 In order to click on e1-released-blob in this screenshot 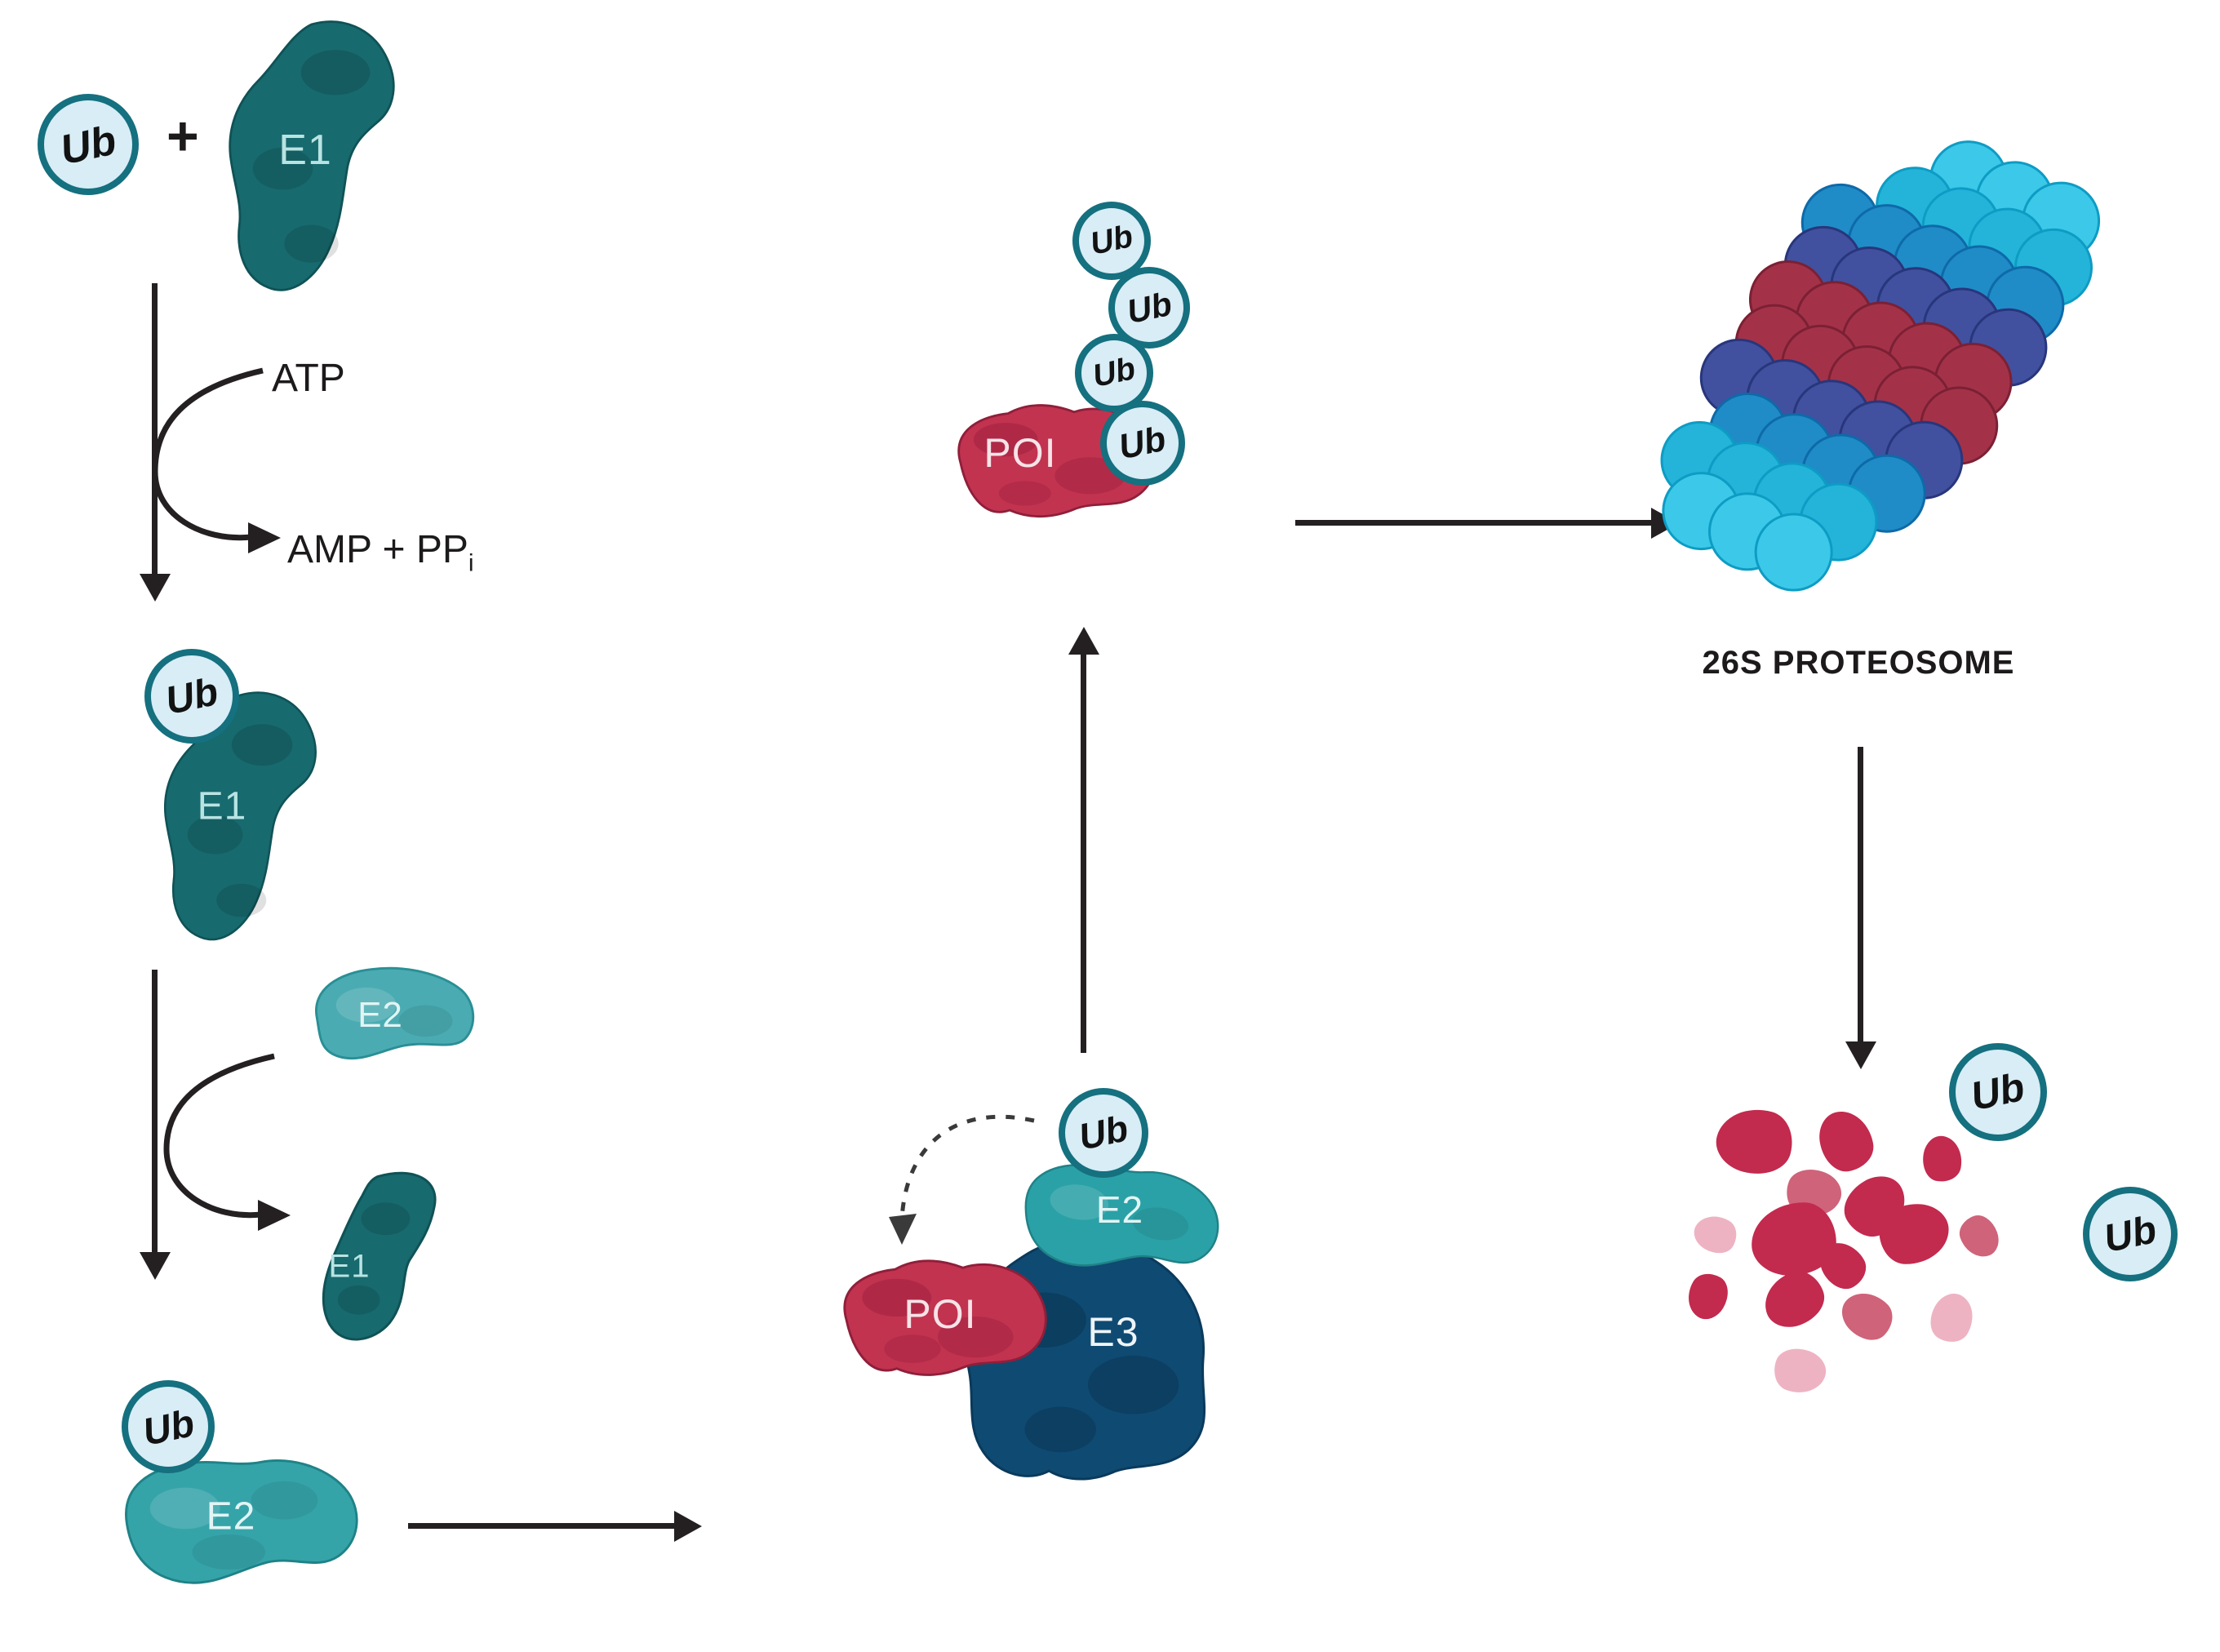, I will do `click(379, 1256)`.